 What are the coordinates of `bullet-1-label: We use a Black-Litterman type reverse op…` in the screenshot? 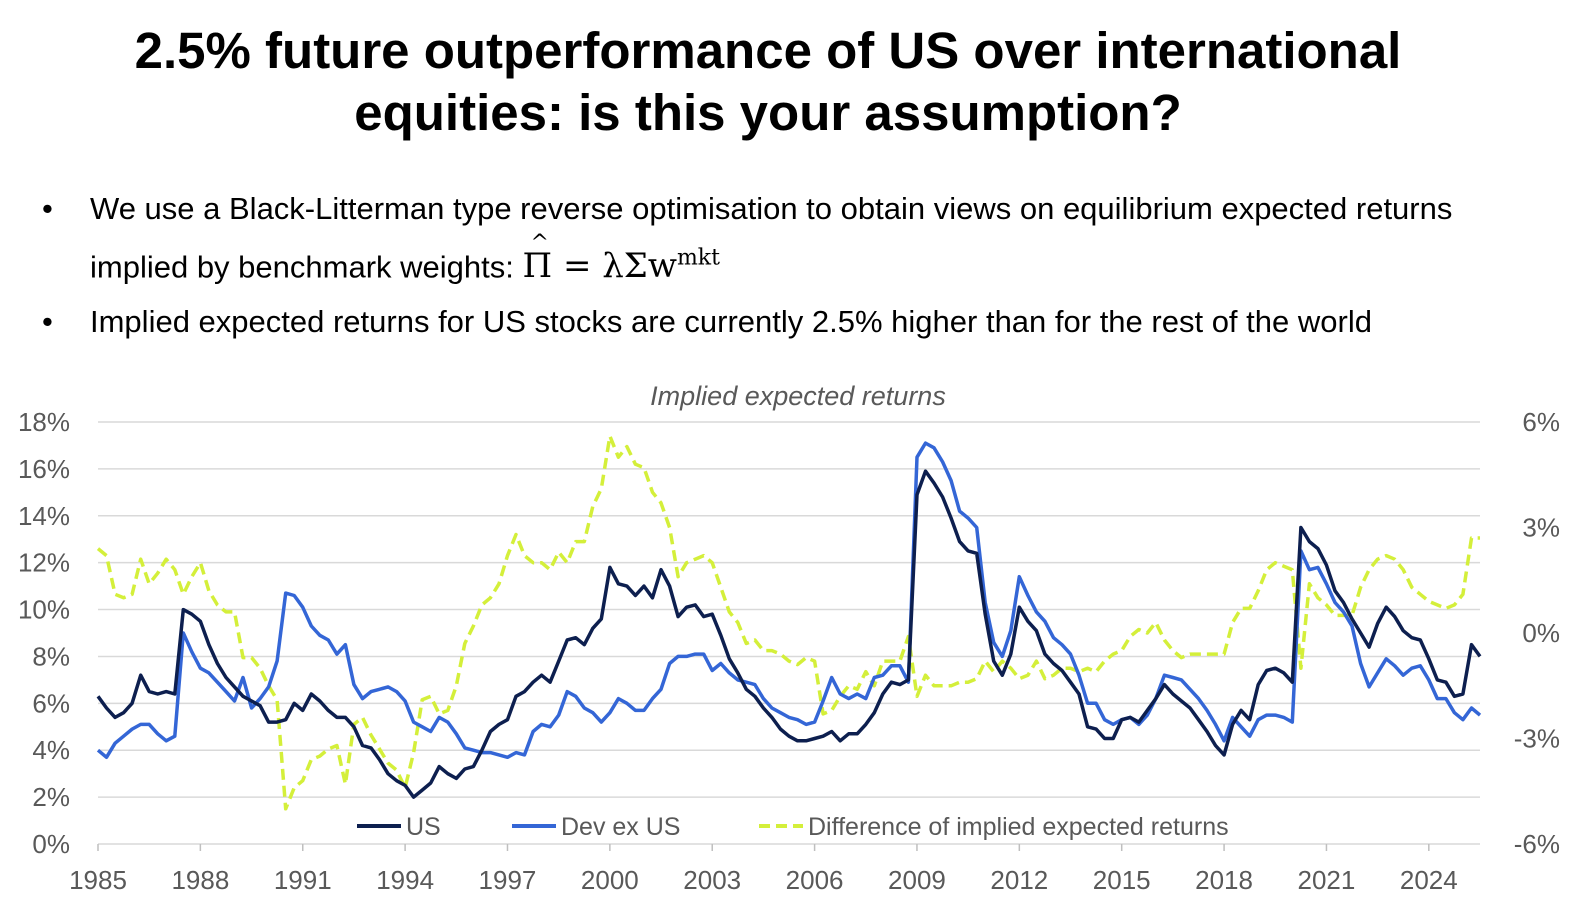 It's located at (771, 238).